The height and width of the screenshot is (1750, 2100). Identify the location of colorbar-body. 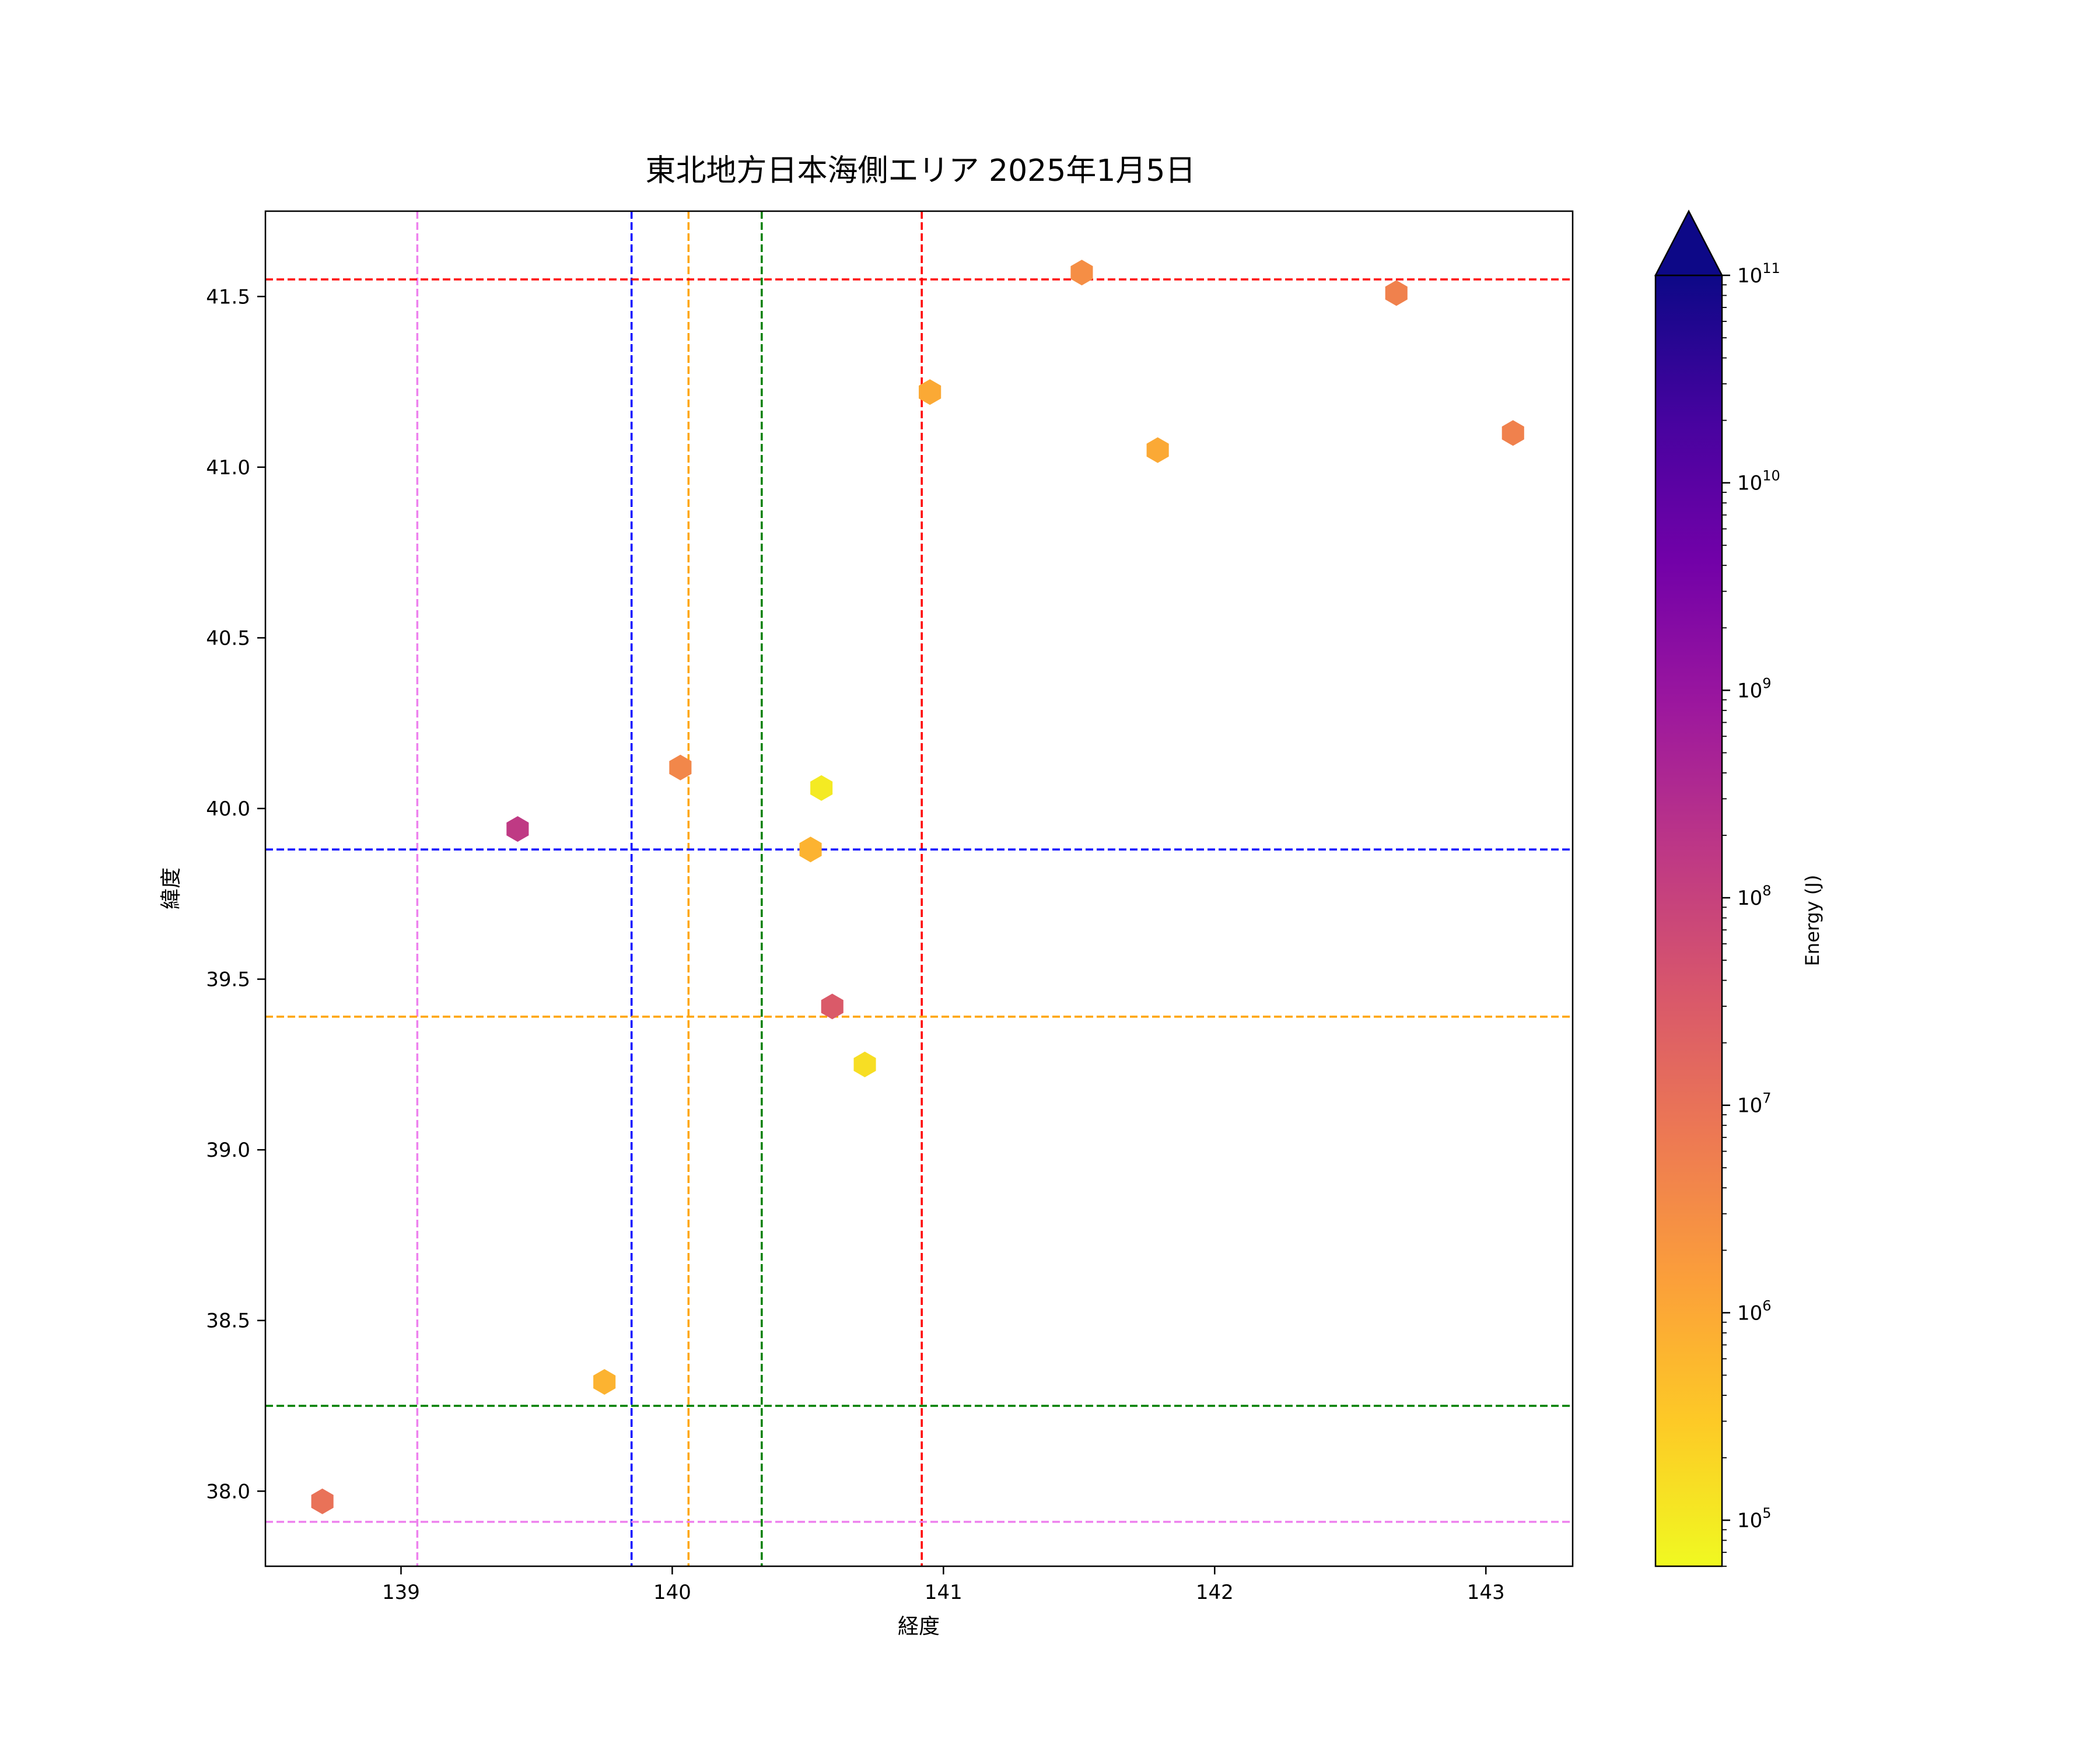
(1688, 921).